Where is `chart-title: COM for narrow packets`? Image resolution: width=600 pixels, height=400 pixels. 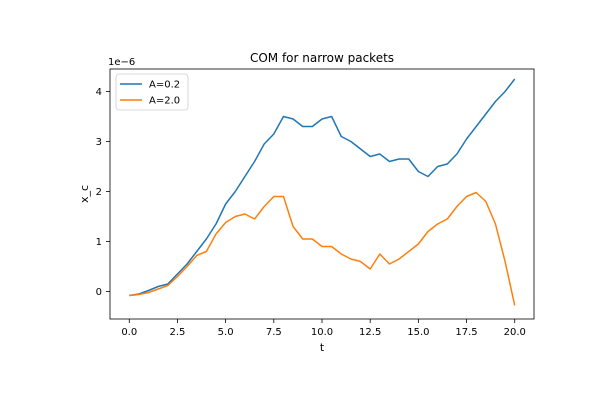
chart-title: COM for narrow packets is located at coordinates (322, 58).